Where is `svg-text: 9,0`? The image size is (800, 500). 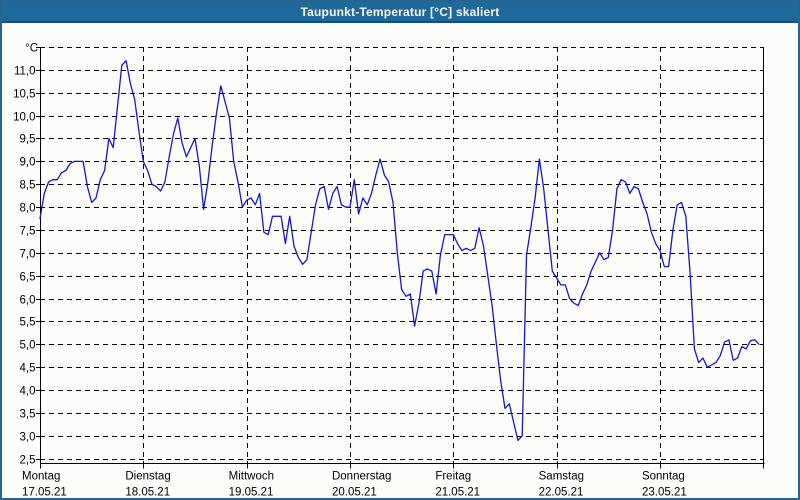
svg-text: 9,0 is located at coordinates (28, 163).